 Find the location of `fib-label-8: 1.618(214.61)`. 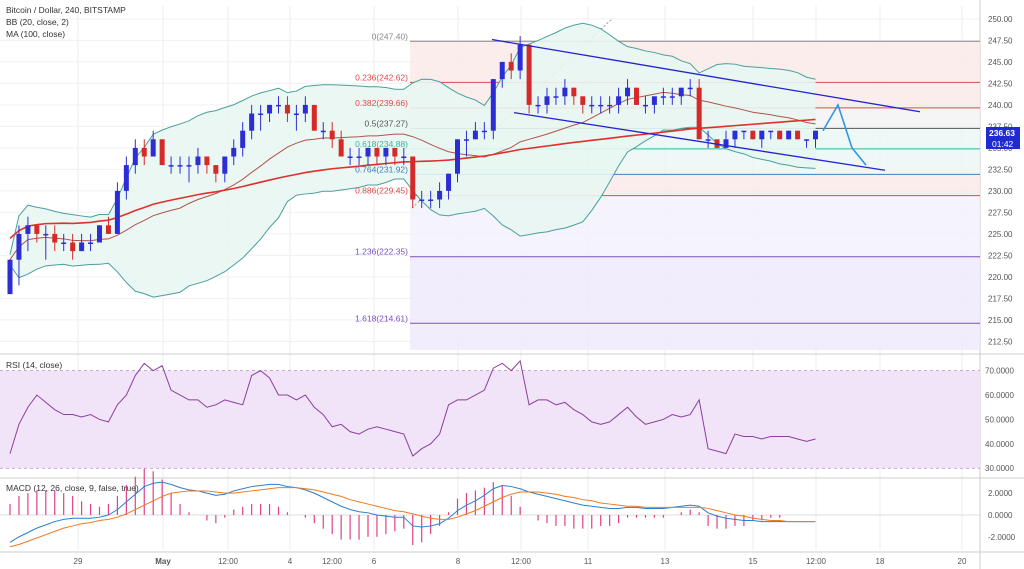

fib-label-8: 1.618(214.61) is located at coordinates (381, 318).